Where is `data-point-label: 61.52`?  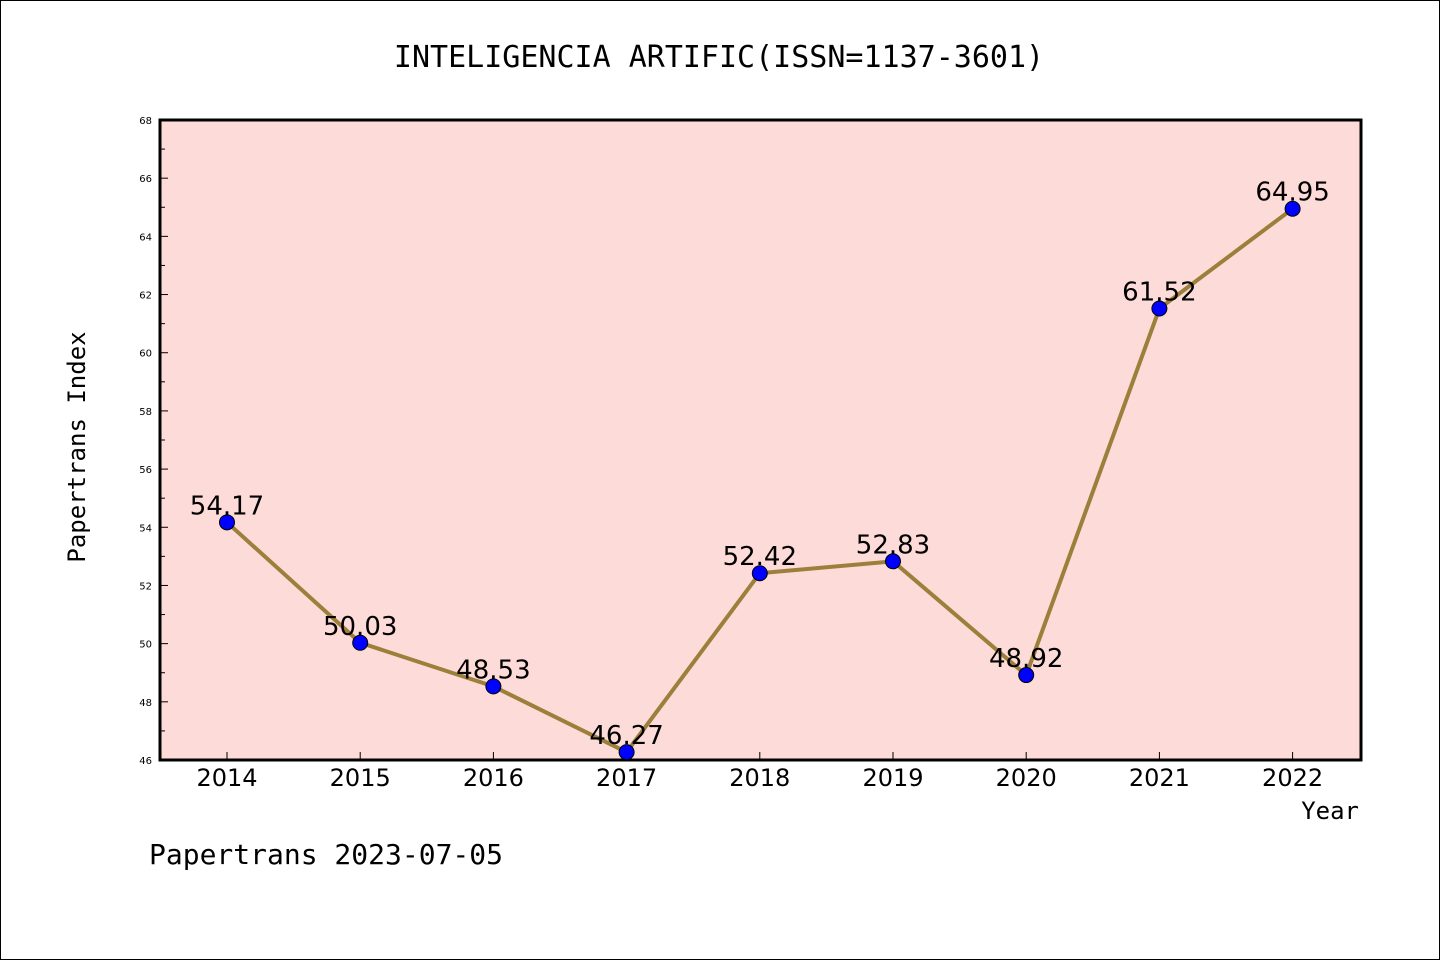
data-point-label: 61.52 is located at coordinates (1159, 293).